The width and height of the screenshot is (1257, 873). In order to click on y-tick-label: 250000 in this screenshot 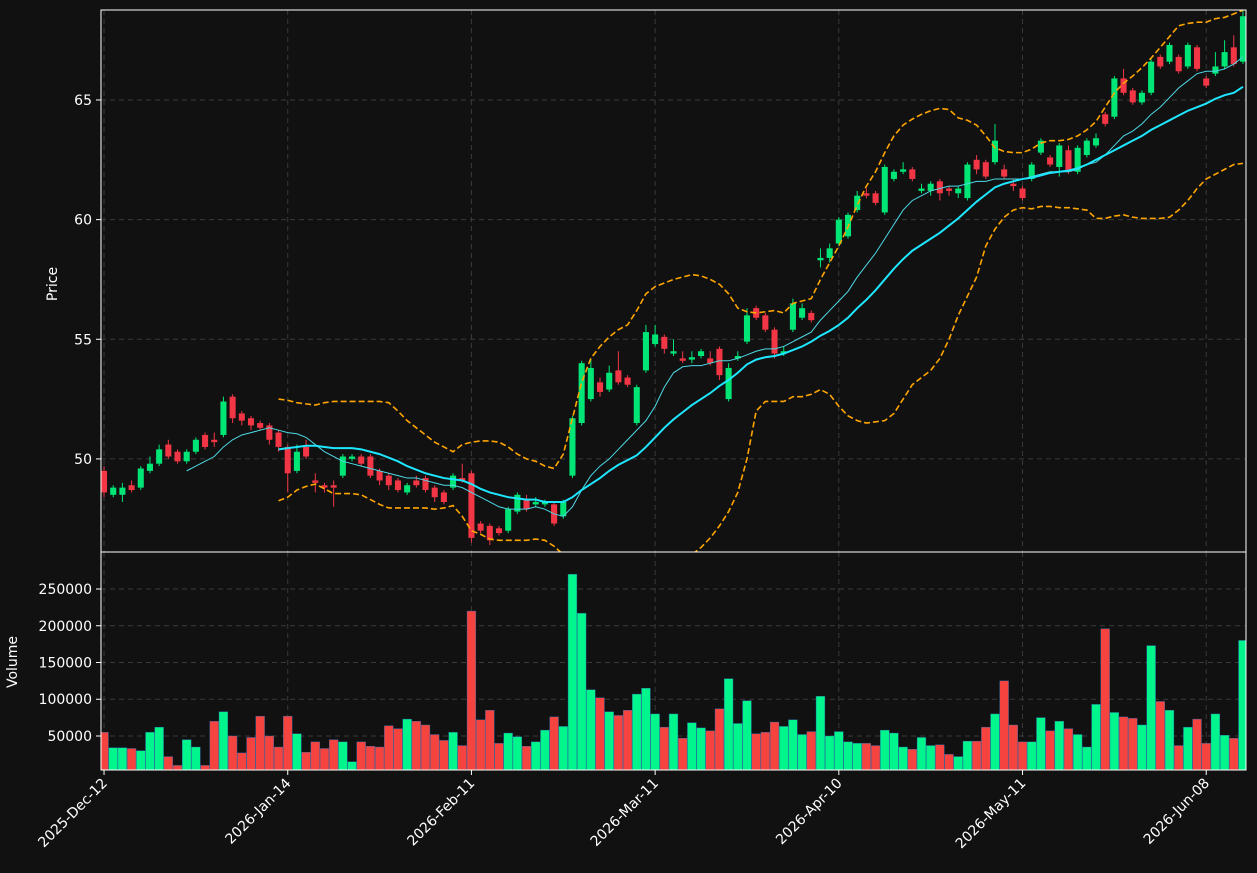, I will do `click(65, 590)`.